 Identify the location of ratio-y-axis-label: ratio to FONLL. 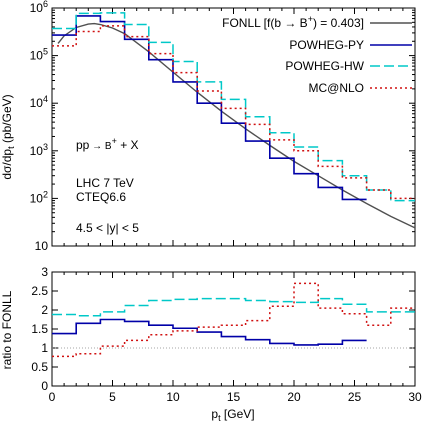
(7, 329).